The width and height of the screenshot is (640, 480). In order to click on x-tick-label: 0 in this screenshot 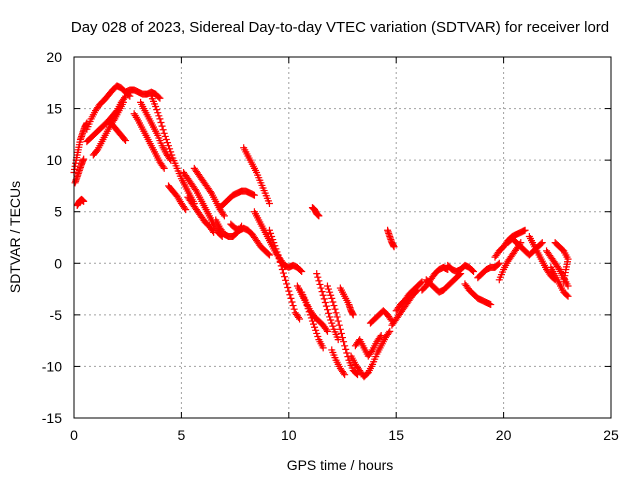, I will do `click(74, 435)`.